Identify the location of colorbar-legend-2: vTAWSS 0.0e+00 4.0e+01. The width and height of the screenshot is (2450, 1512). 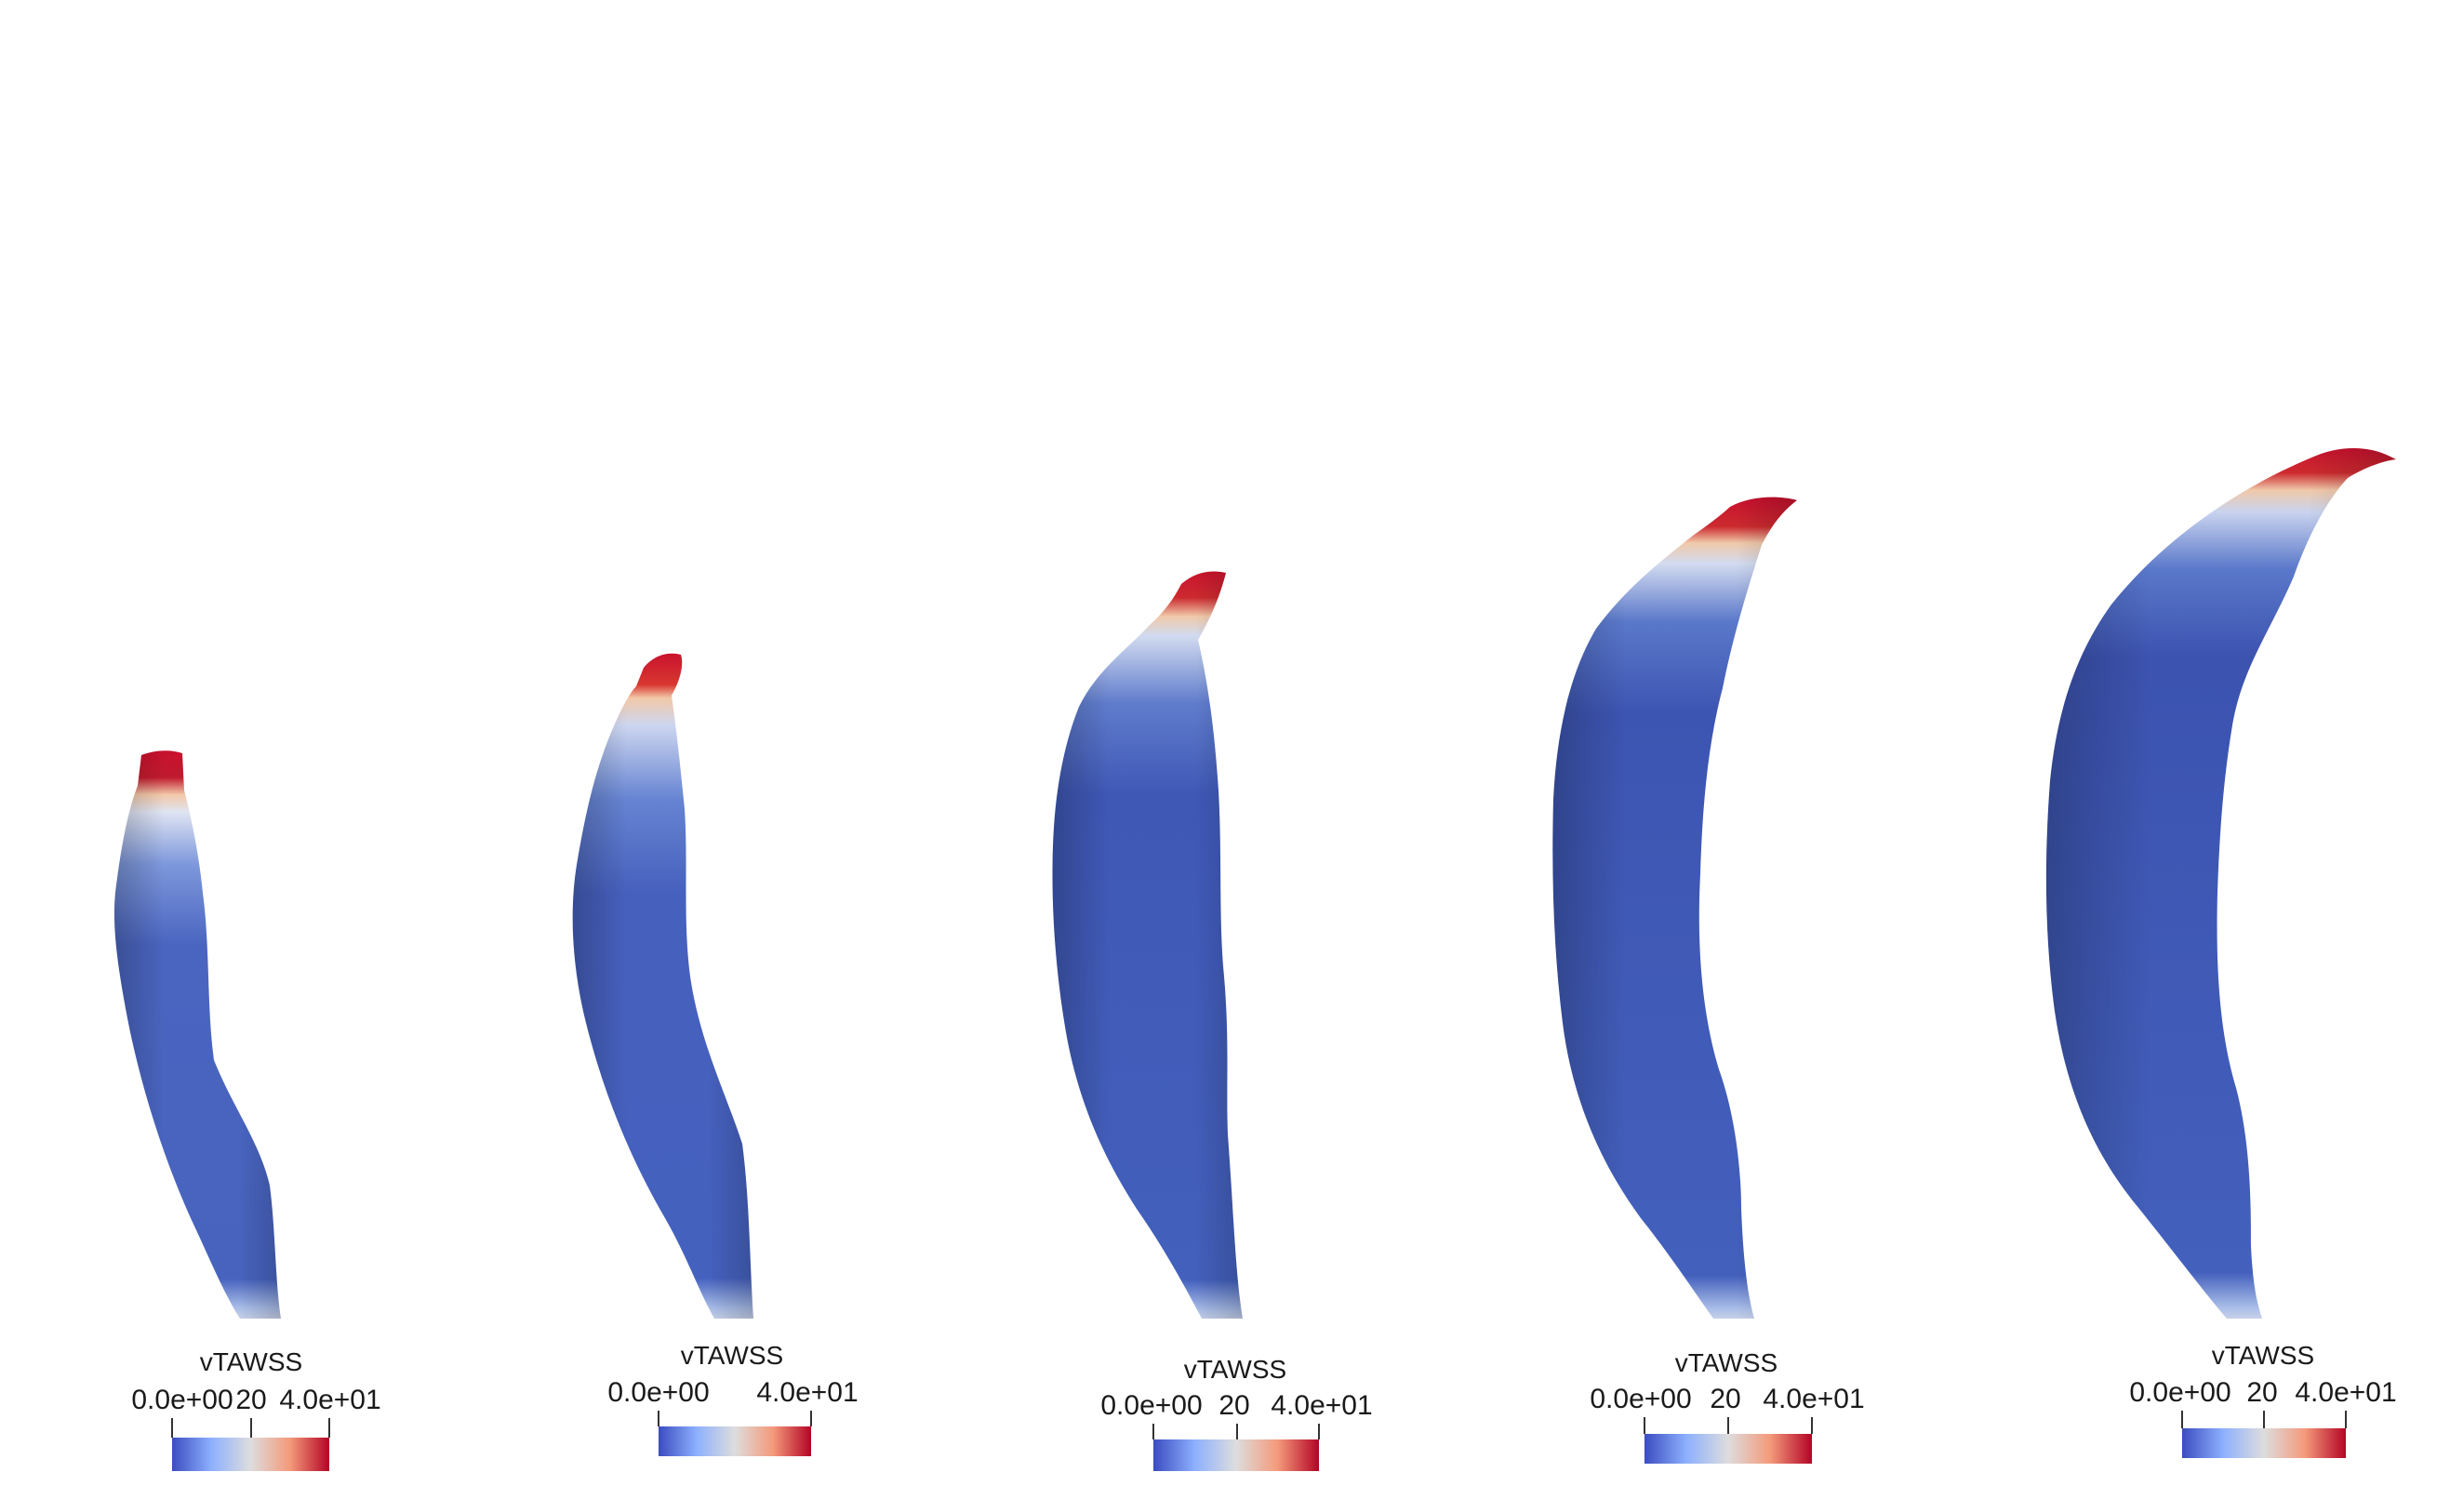
(733, 1398).